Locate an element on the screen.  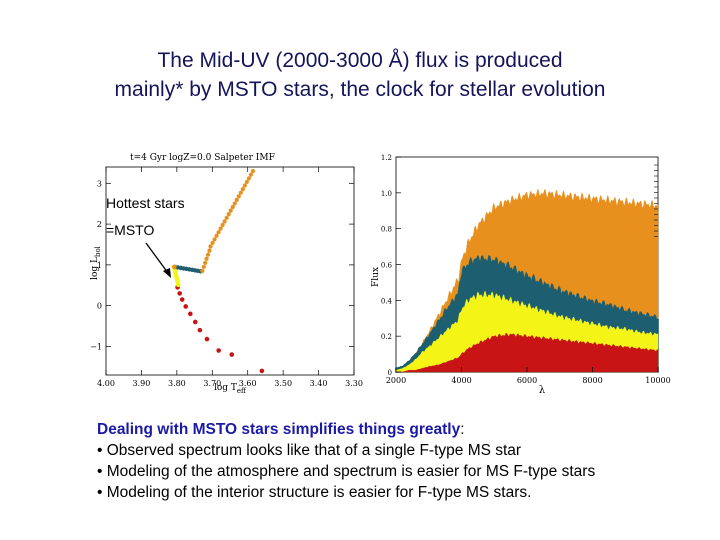
spectrum-y-axis-label: Flux is located at coordinates (376, 277).